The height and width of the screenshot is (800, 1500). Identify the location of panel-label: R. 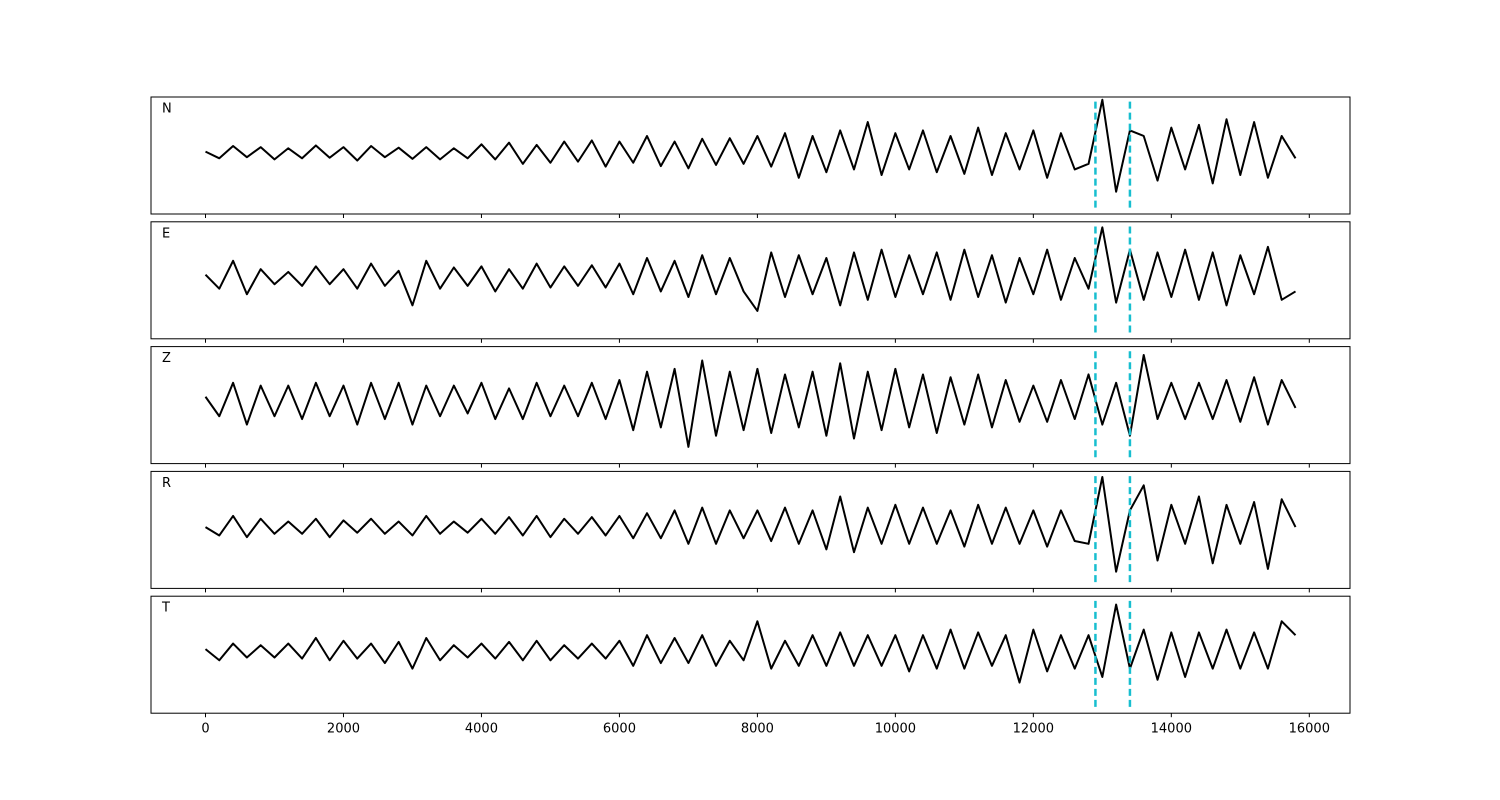
(166, 483).